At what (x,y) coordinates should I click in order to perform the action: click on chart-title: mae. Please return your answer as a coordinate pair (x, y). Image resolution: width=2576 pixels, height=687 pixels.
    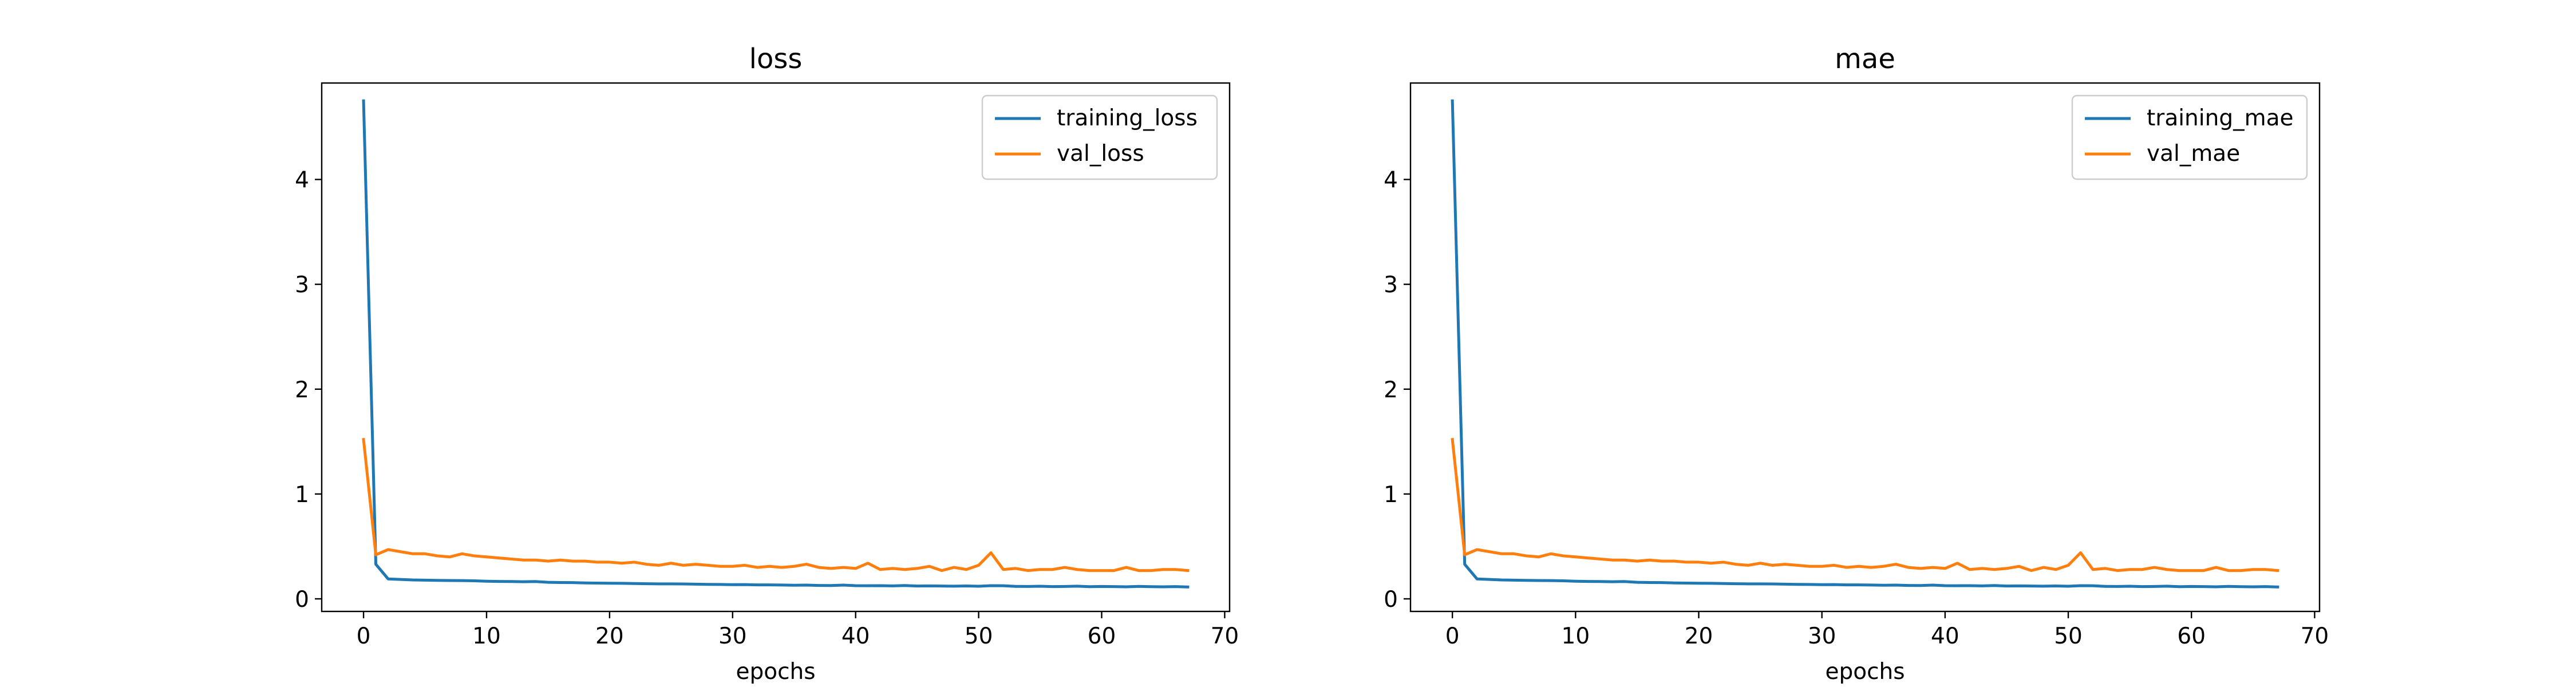
    Looking at the image, I should click on (1865, 59).